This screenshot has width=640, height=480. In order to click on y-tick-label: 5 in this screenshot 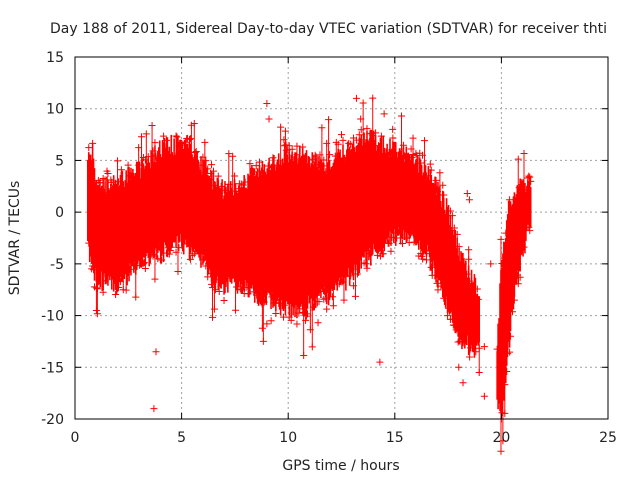, I will do `click(59, 161)`.